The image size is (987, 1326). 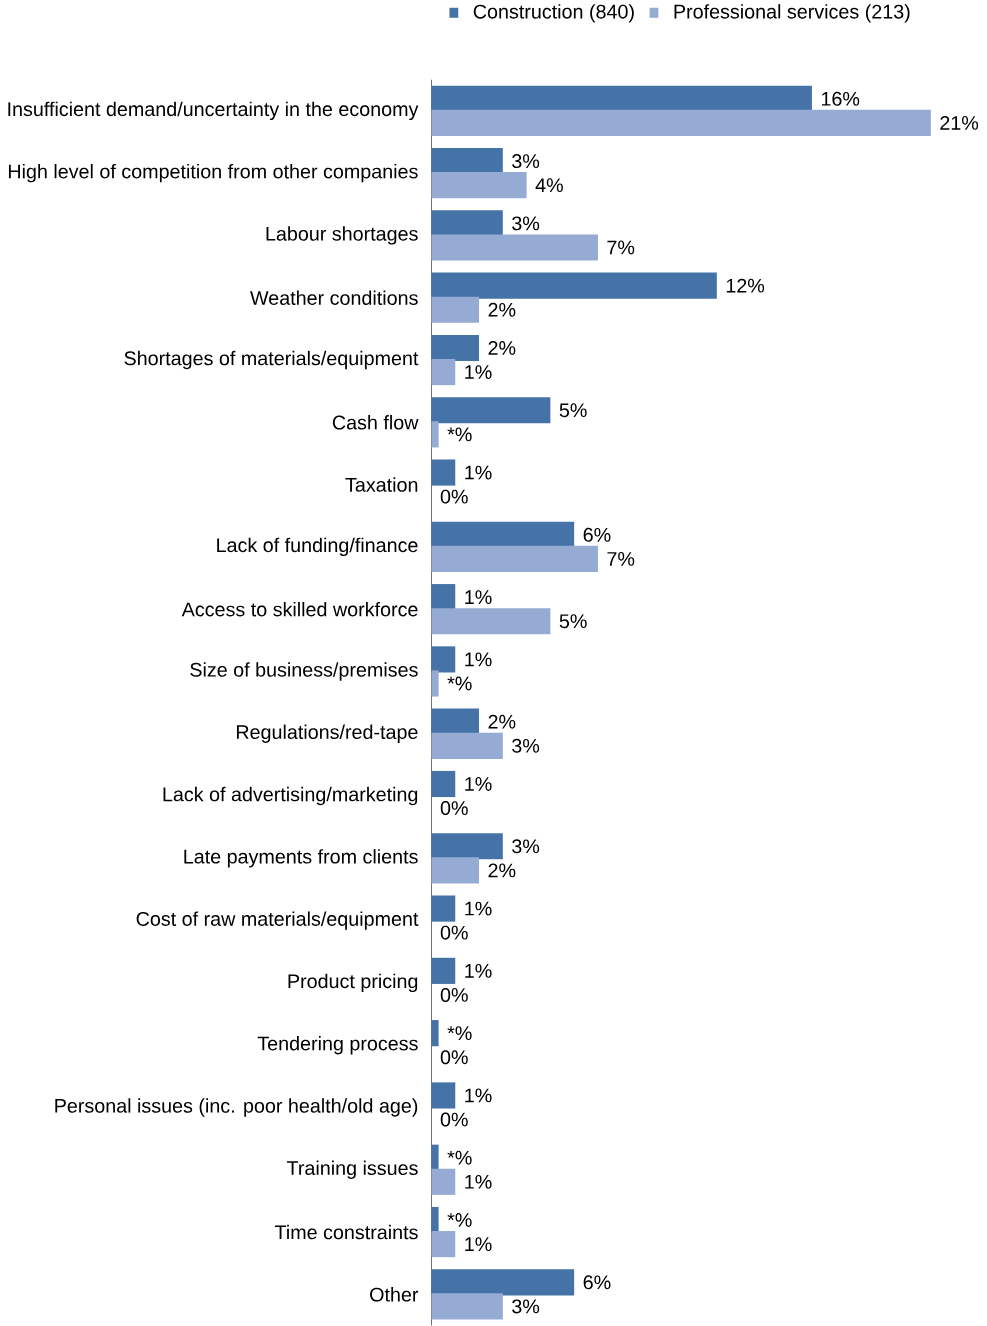 I want to click on y-tick-label: Lack of advertising/marketing, so click(x=290, y=796).